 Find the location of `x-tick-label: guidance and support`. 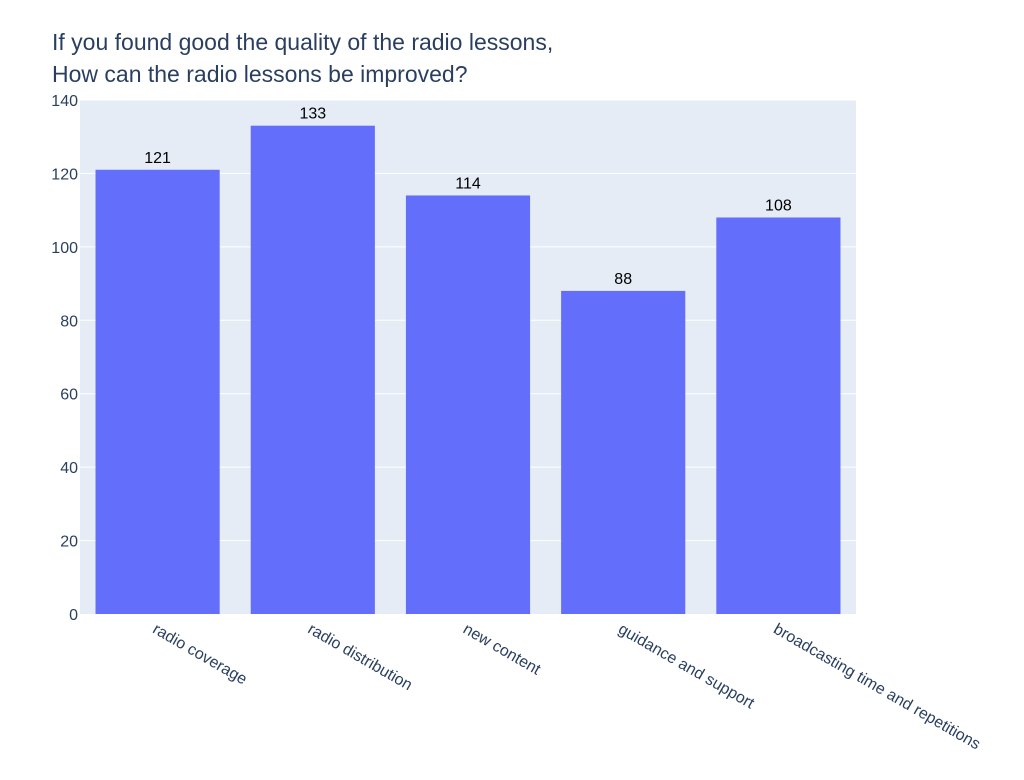

x-tick-label: guidance and support is located at coordinates (686, 667).